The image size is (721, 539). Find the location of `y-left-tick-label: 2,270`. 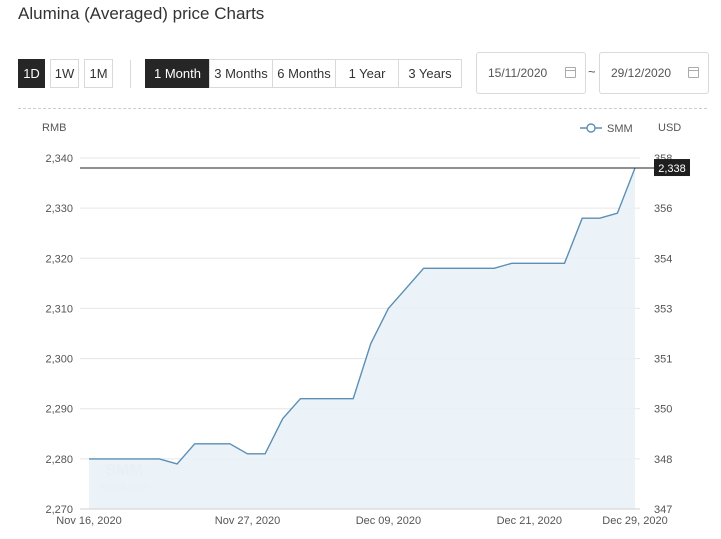

y-left-tick-label: 2,270 is located at coordinates (59, 510).